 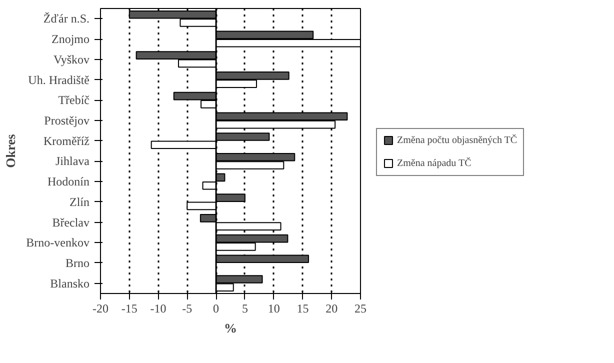 I want to click on x-tick-label: -5, so click(x=187, y=309).